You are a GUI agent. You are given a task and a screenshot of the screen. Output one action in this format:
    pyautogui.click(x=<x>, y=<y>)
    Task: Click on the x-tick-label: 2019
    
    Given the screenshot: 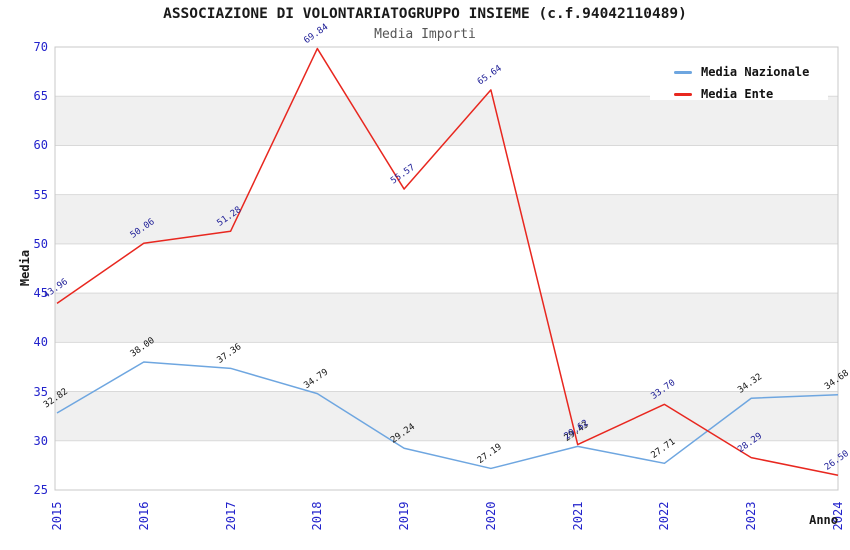 What is the action you would take?
    pyautogui.click(x=404, y=516)
    